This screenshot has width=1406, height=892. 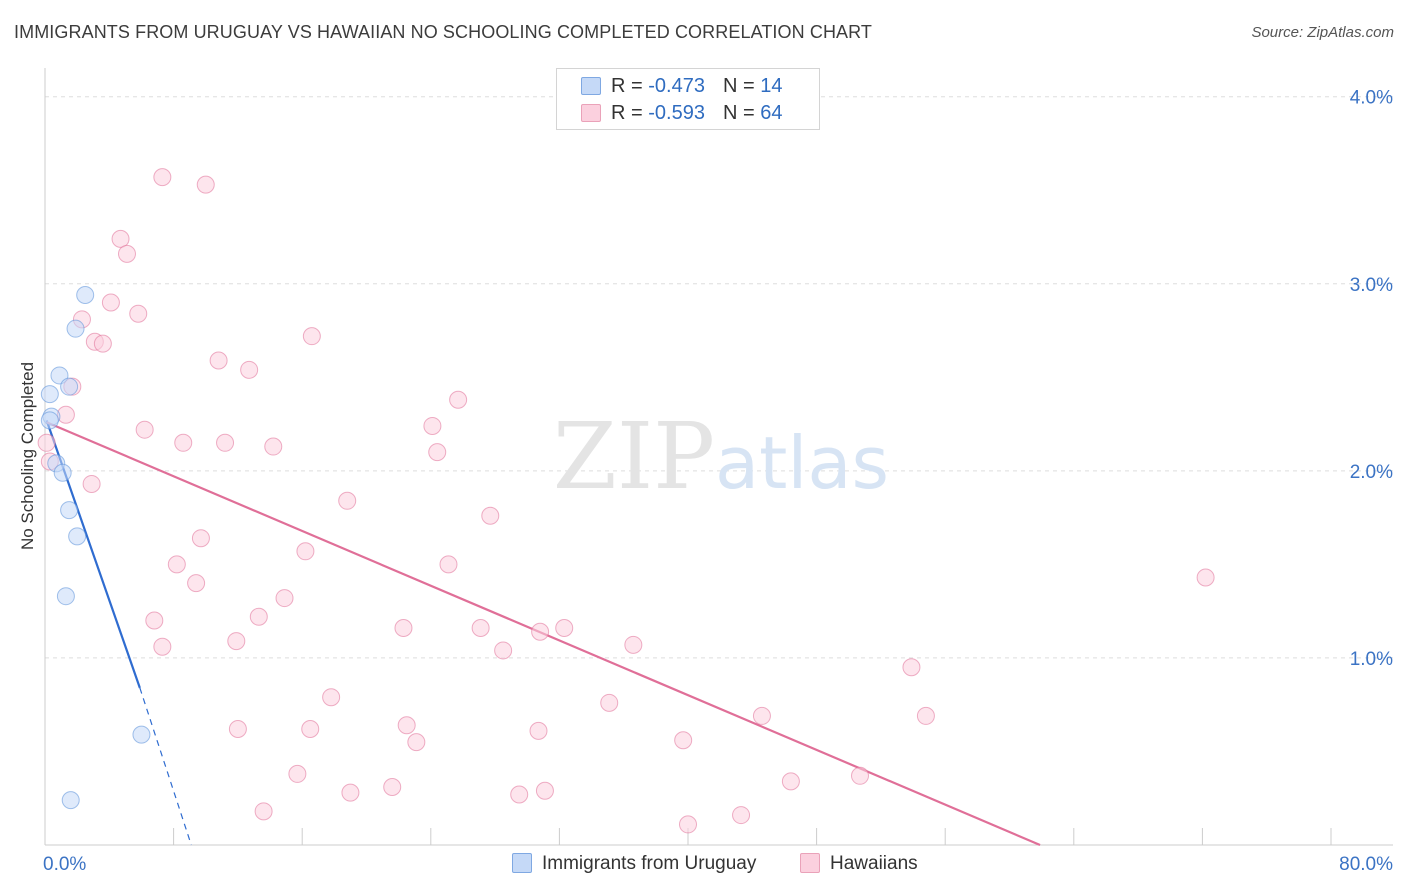 I want to click on legend-r-value-uruguay: -0.473, so click(x=676, y=86).